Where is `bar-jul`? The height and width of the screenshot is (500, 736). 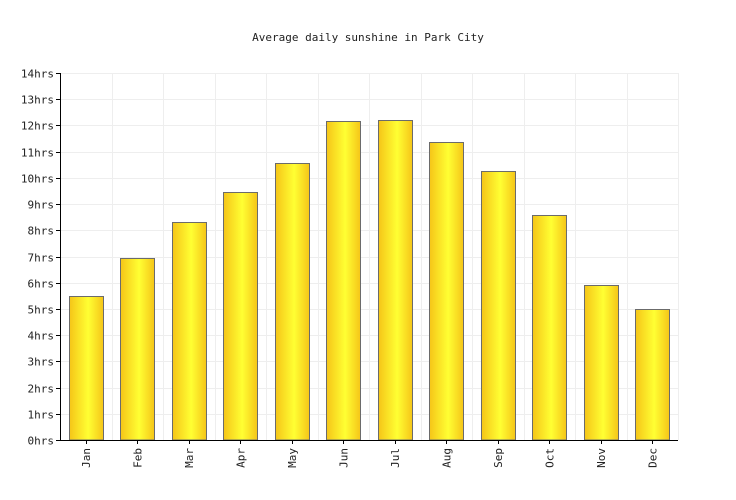
bar-jul is located at coordinates (395, 280).